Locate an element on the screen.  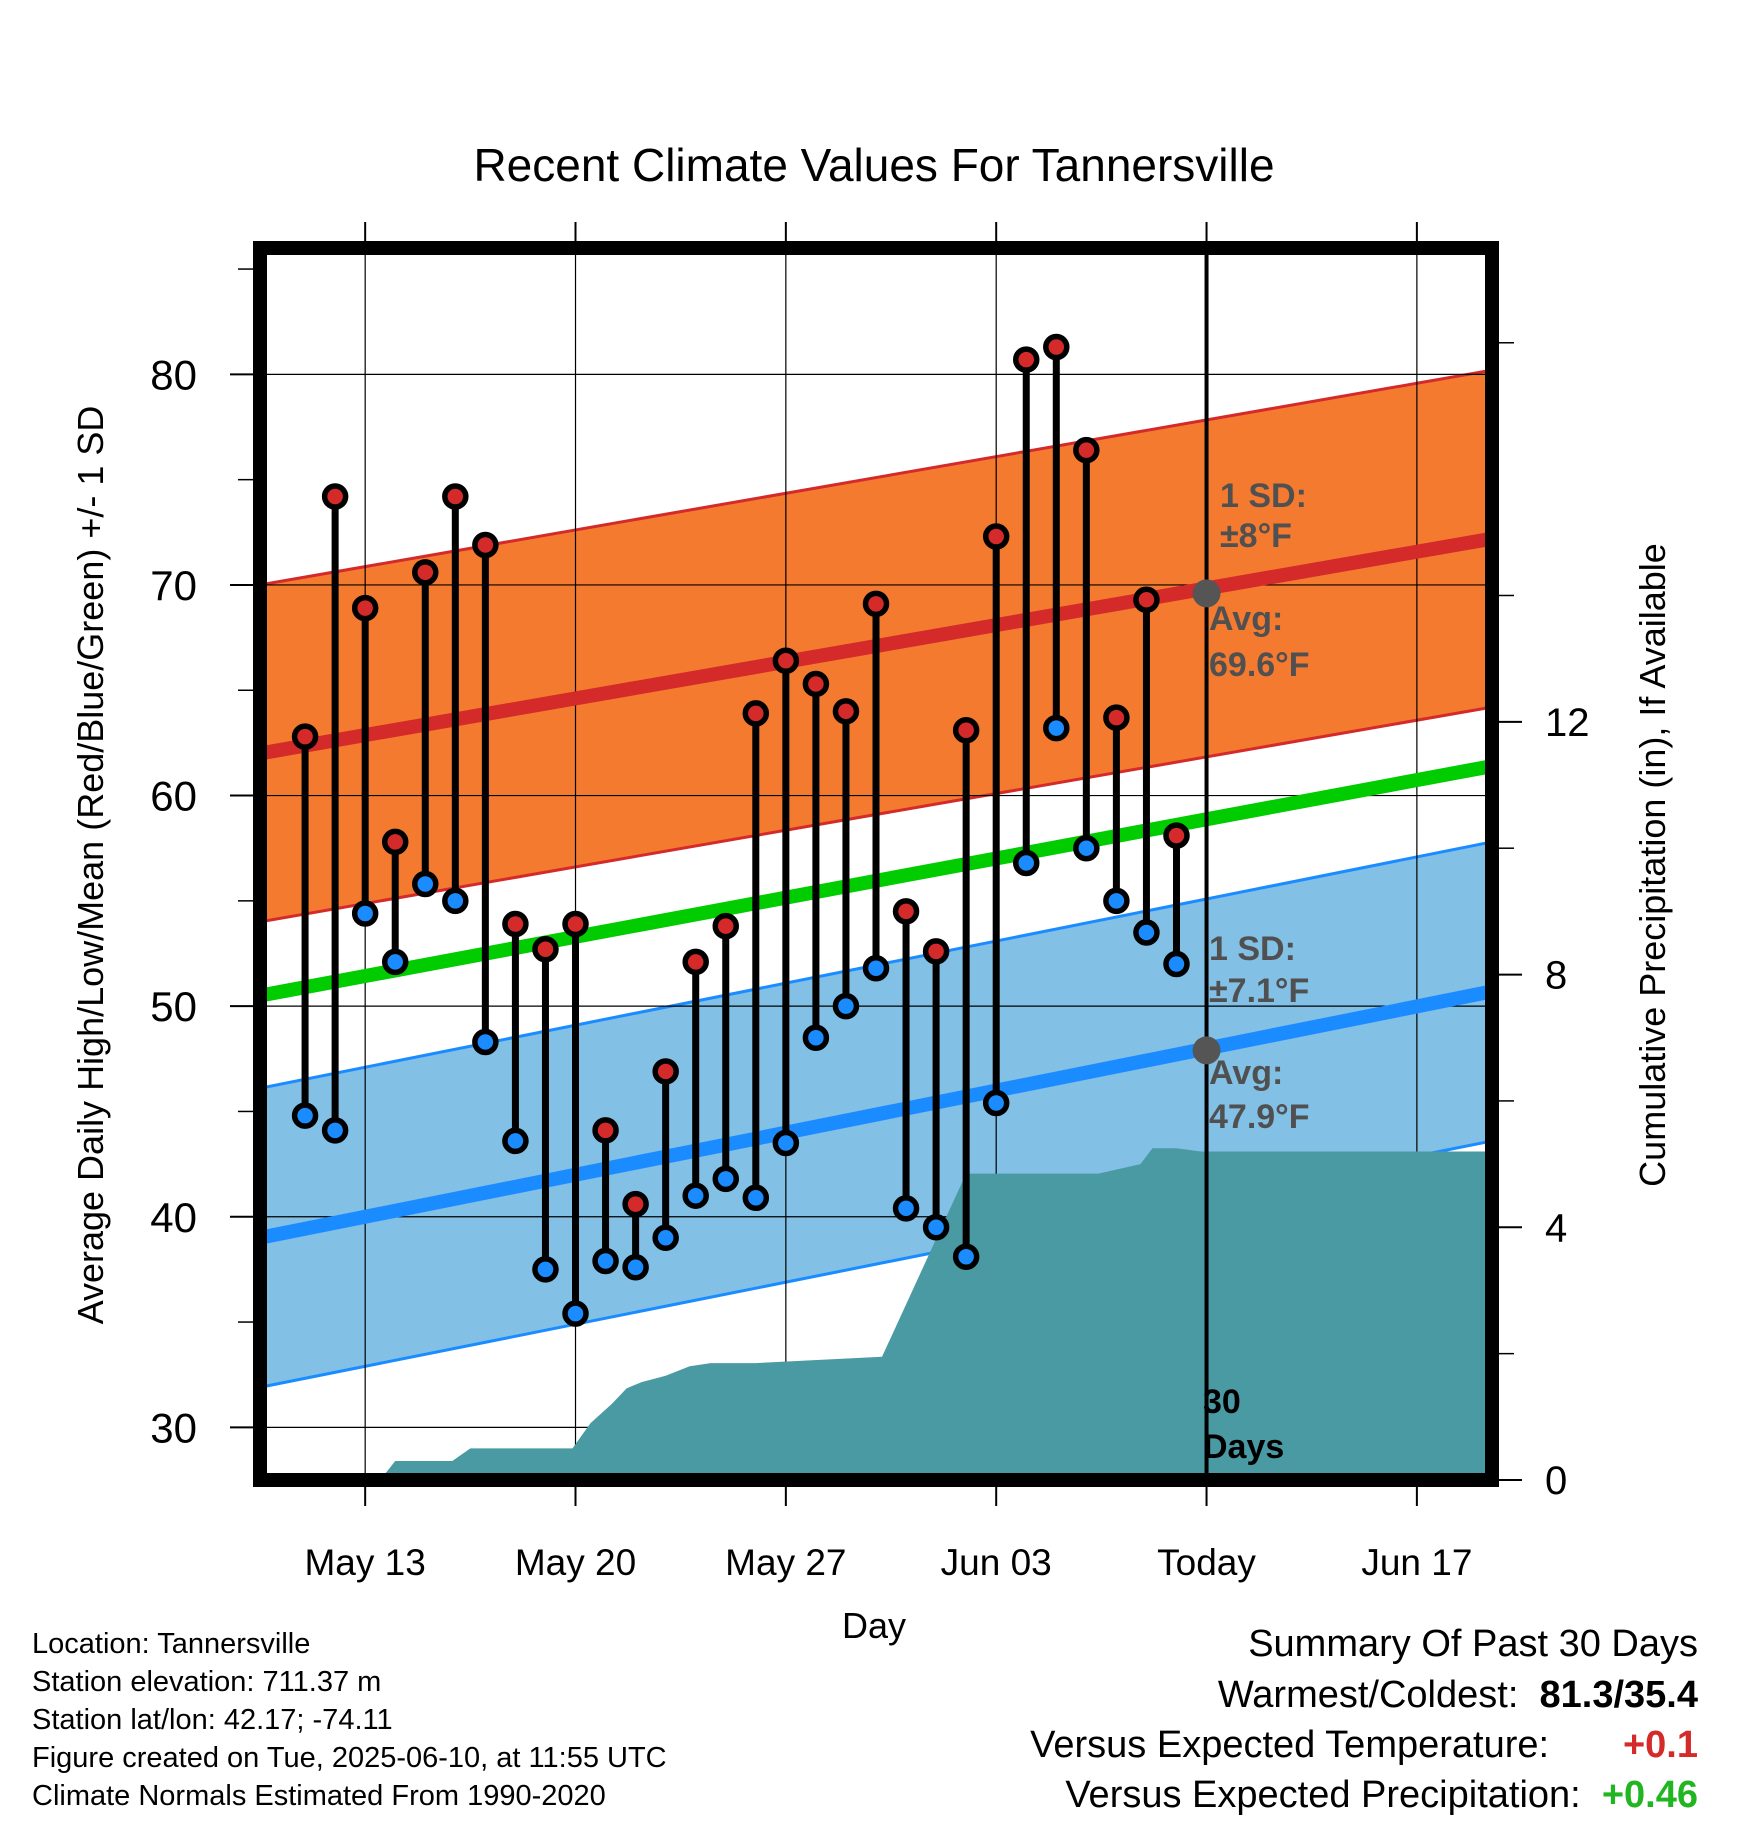
y-tick-label: 40 is located at coordinates (173, 1217).